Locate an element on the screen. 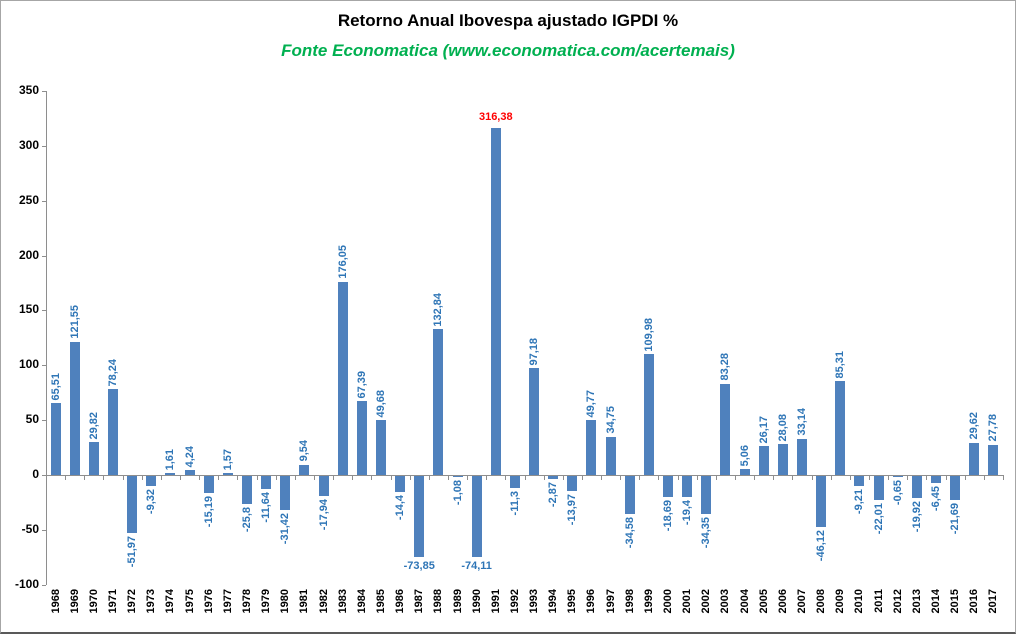  year-label-1973: 1973 is located at coordinates (151, 601).